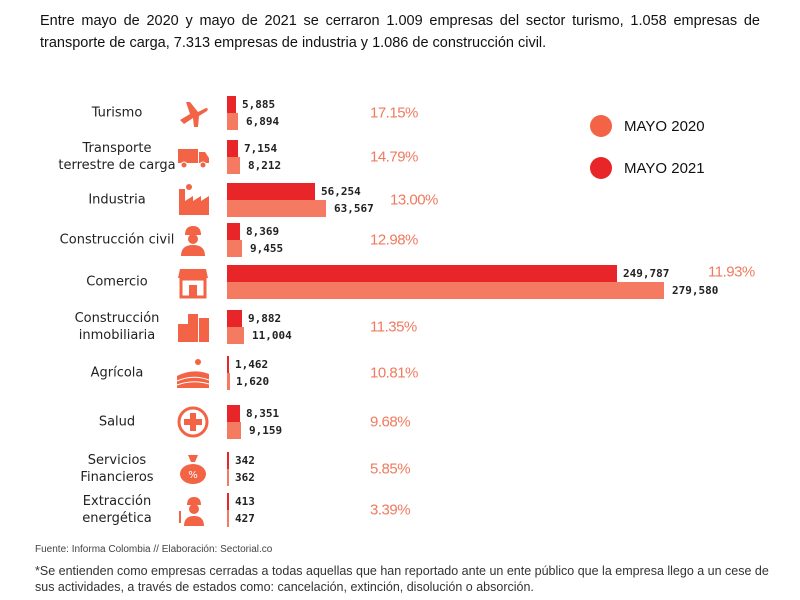 The image size is (800, 600). I want to click on value-label-2021: 413, so click(245, 501).